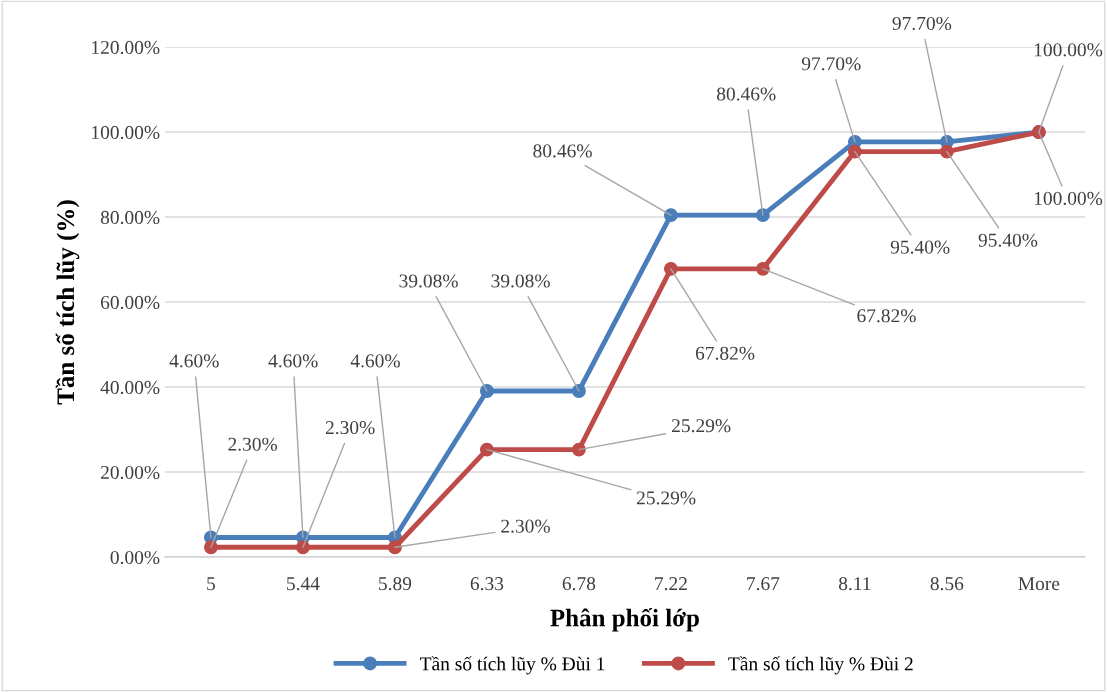  Describe the element at coordinates (487, 584) in the screenshot. I see `x-tick-label: 6.33` at that location.